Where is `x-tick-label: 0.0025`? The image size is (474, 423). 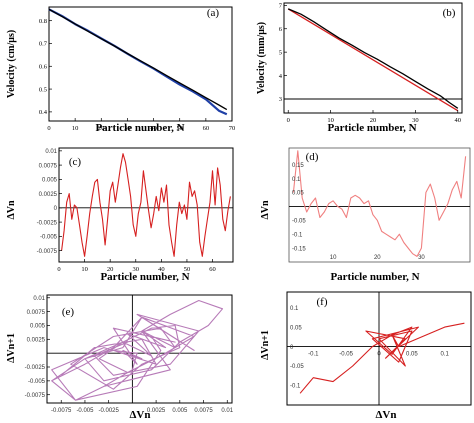
x-tick-label: 0.0025 is located at coordinates (156, 411).